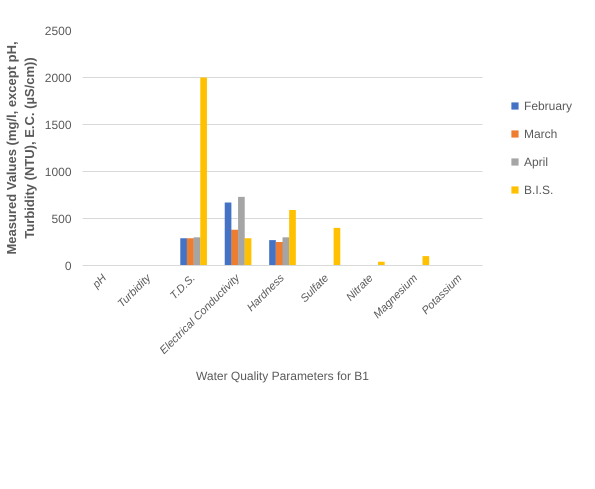 The width and height of the screenshot is (595, 489). I want to click on legend-label: February, so click(548, 105).